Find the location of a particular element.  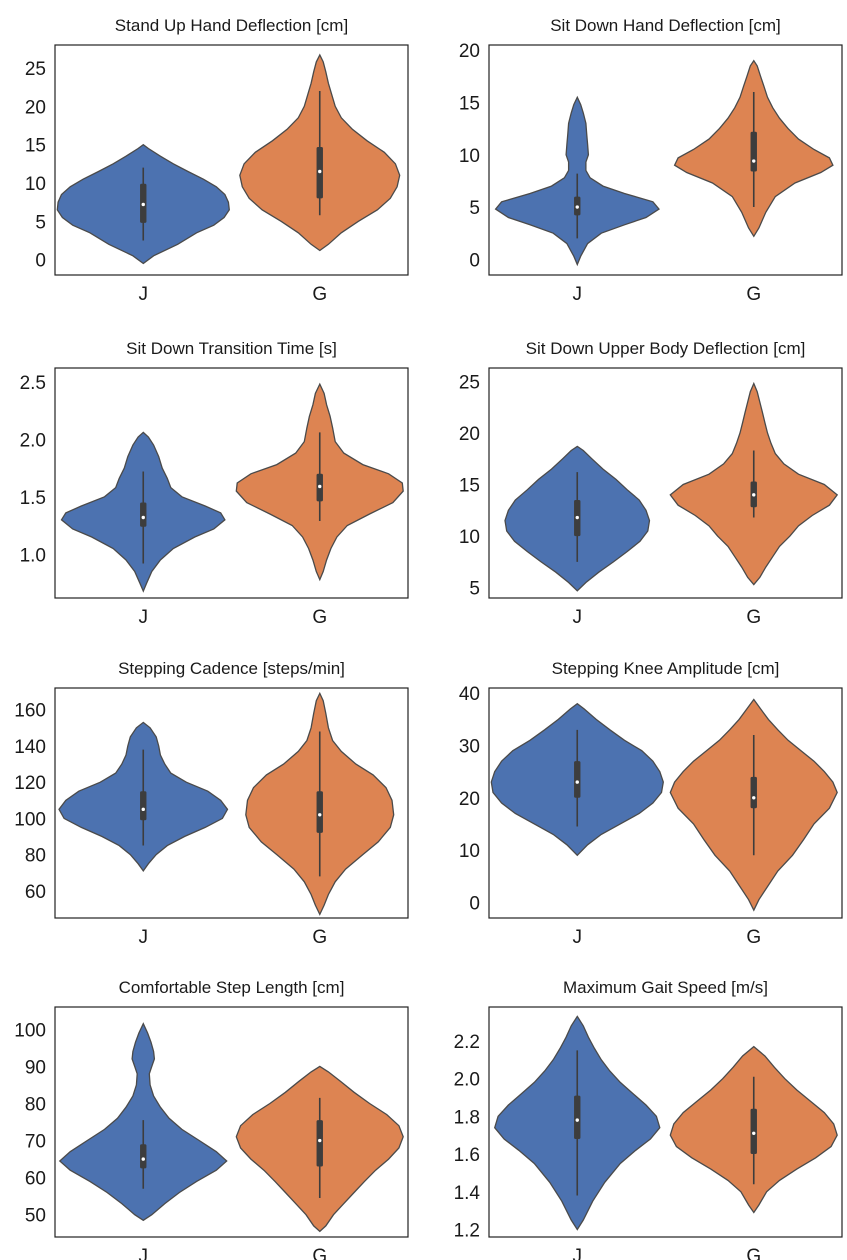

chart-title: Comfortable Step Length [cm] is located at coordinates (232, 987).